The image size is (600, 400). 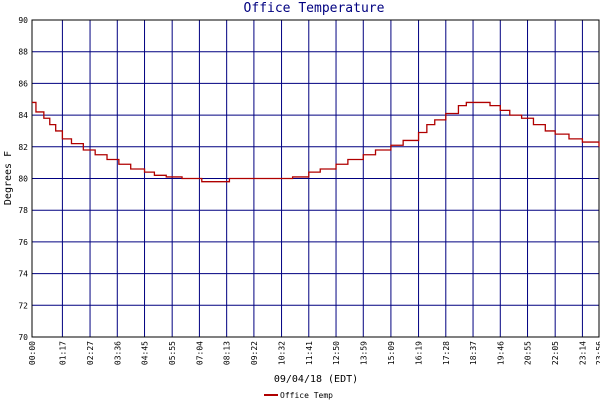 What do you see at coordinates (582, 353) in the screenshot?
I see `x-tick-label: 23:14` at bounding box center [582, 353].